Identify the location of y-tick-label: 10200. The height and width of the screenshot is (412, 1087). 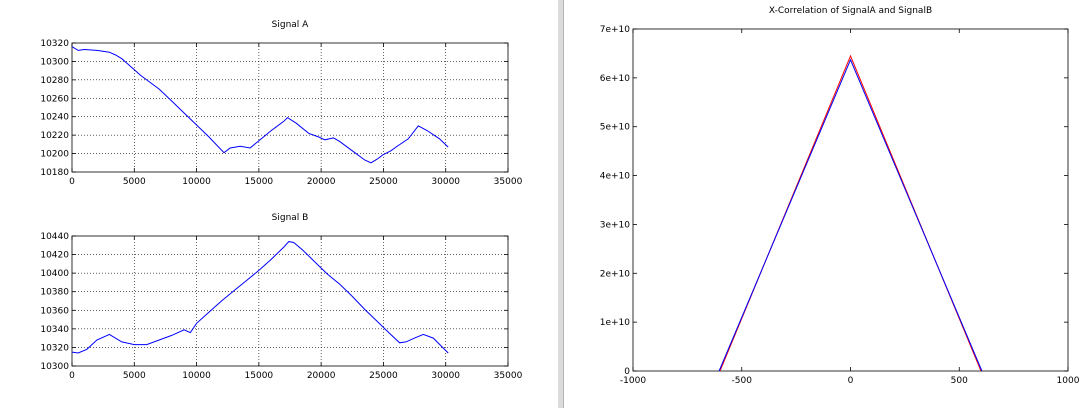
(54, 155).